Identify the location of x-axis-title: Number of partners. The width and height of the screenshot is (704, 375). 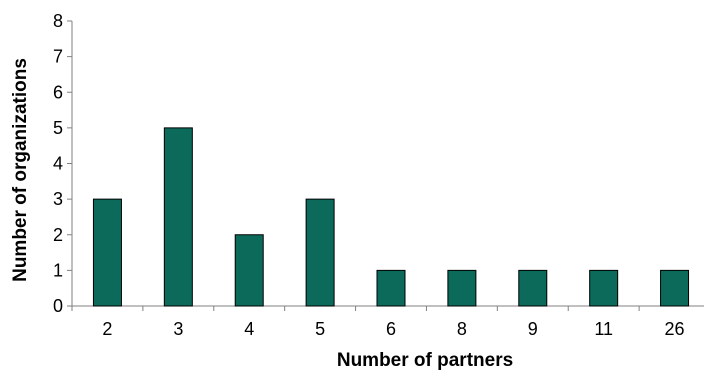
(425, 360).